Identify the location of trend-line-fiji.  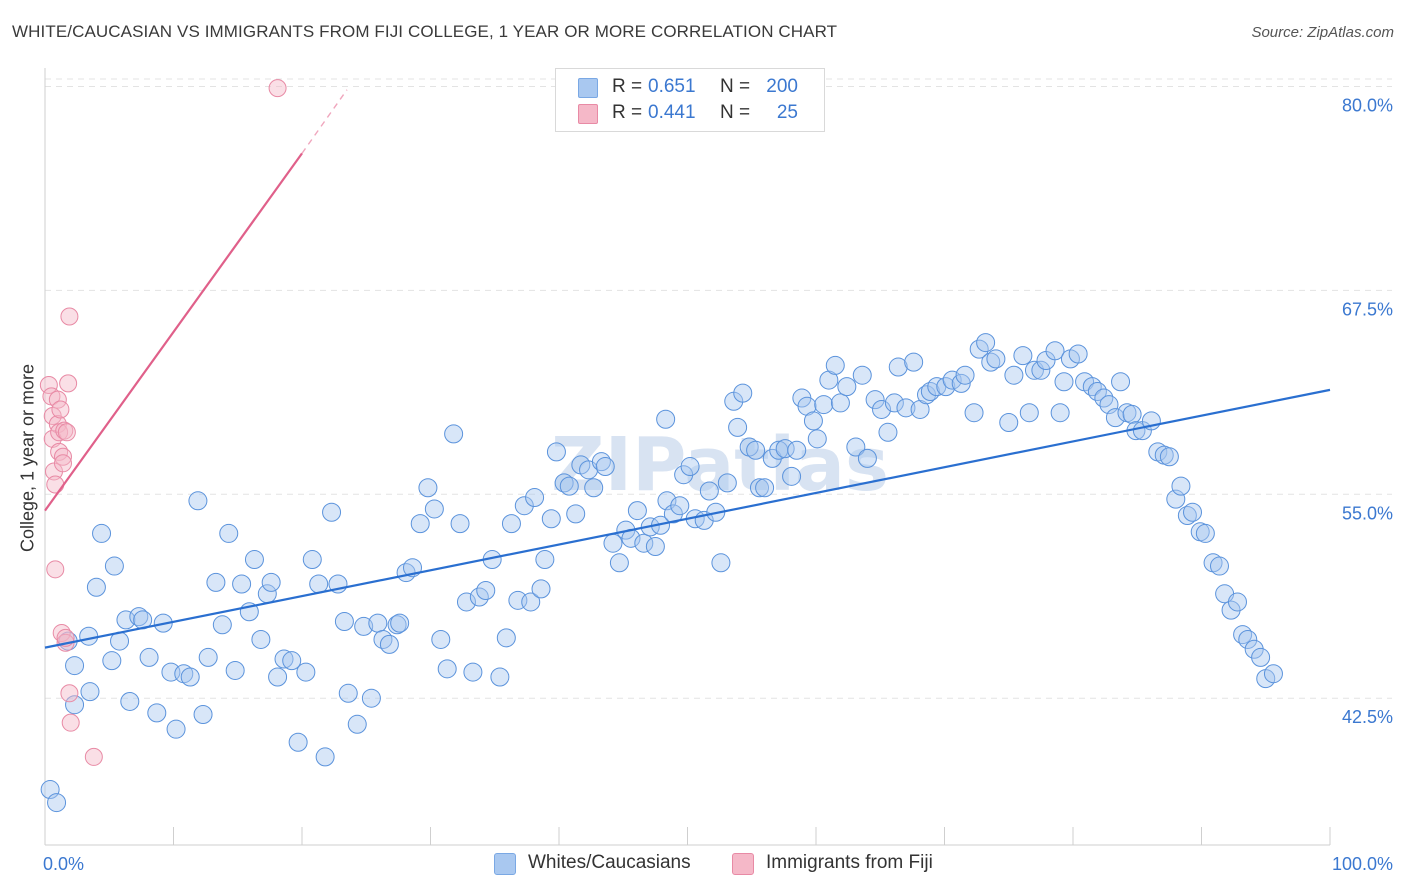
(173, 332).